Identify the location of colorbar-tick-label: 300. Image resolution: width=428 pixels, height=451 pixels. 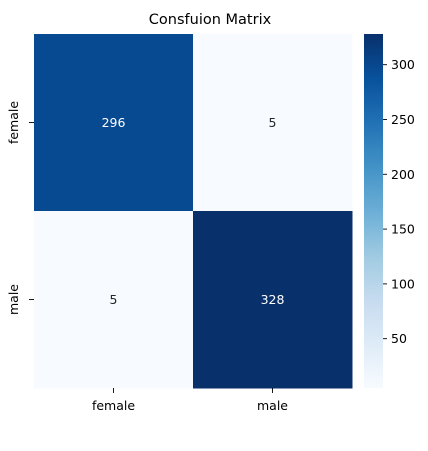
(403, 64).